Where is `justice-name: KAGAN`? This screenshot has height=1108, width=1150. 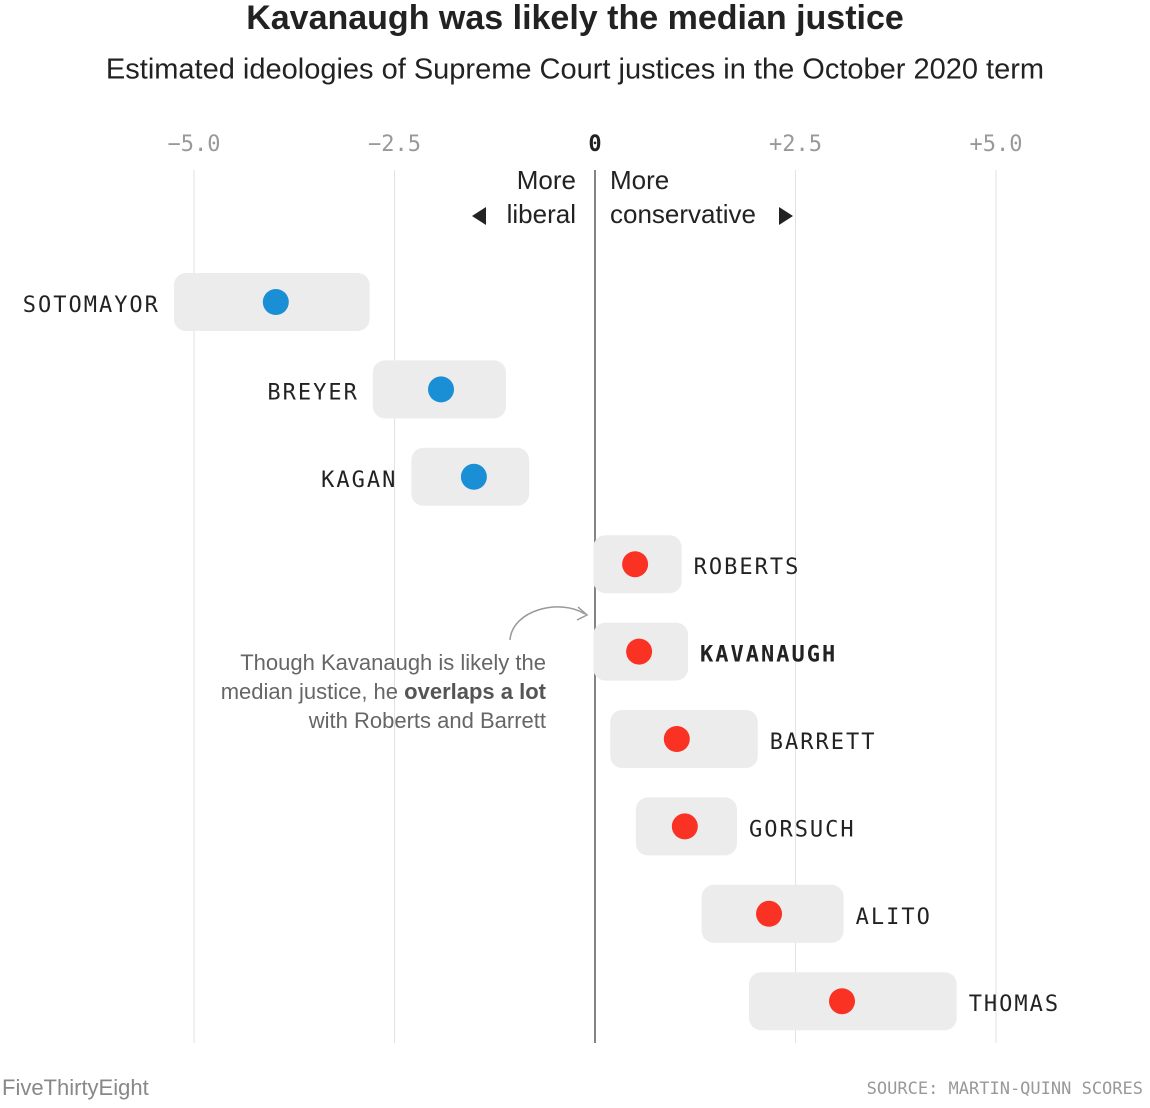 justice-name: KAGAN is located at coordinates (359, 480).